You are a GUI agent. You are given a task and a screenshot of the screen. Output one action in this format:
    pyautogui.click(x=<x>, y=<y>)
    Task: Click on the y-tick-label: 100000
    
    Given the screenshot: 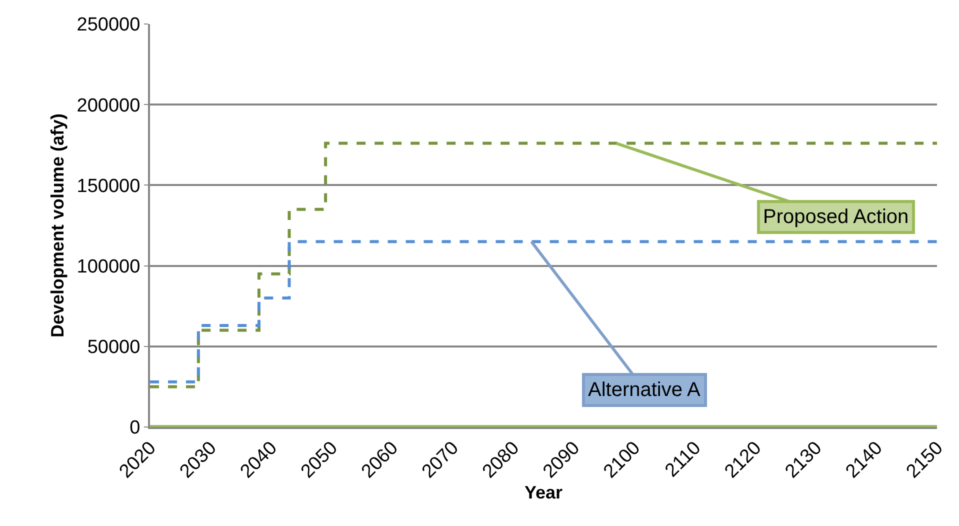 What is the action you would take?
    pyautogui.click(x=108, y=267)
    